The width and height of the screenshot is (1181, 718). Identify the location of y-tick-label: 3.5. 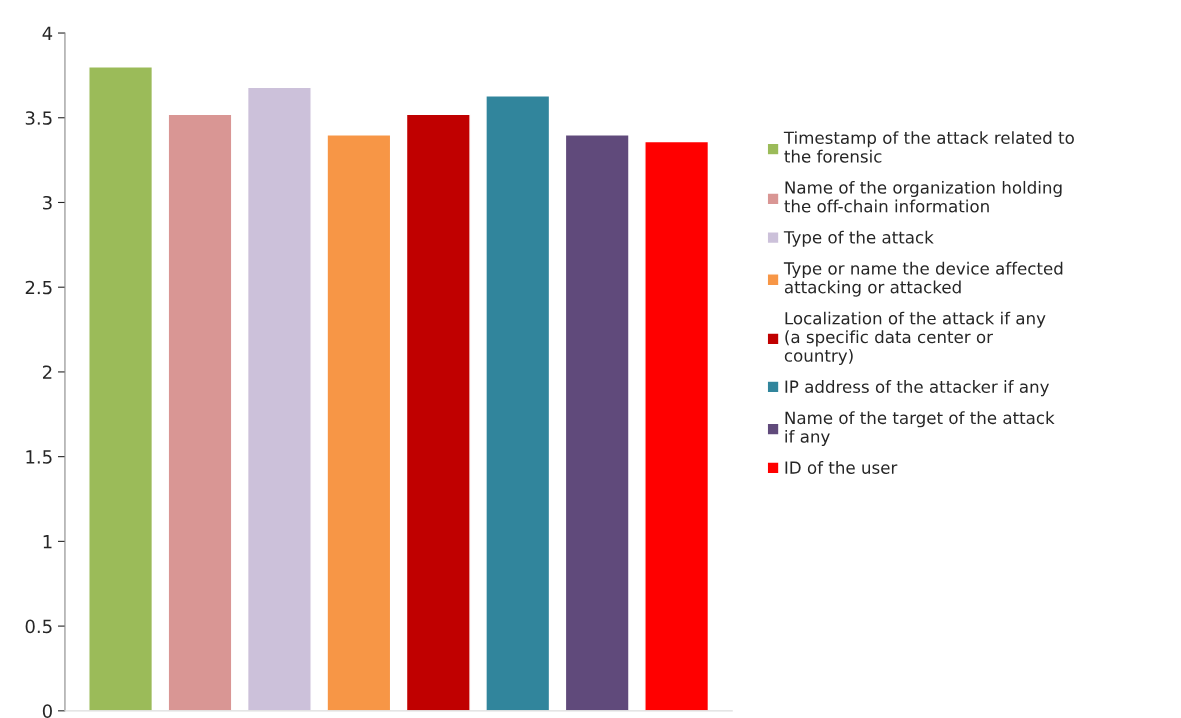
(38, 118).